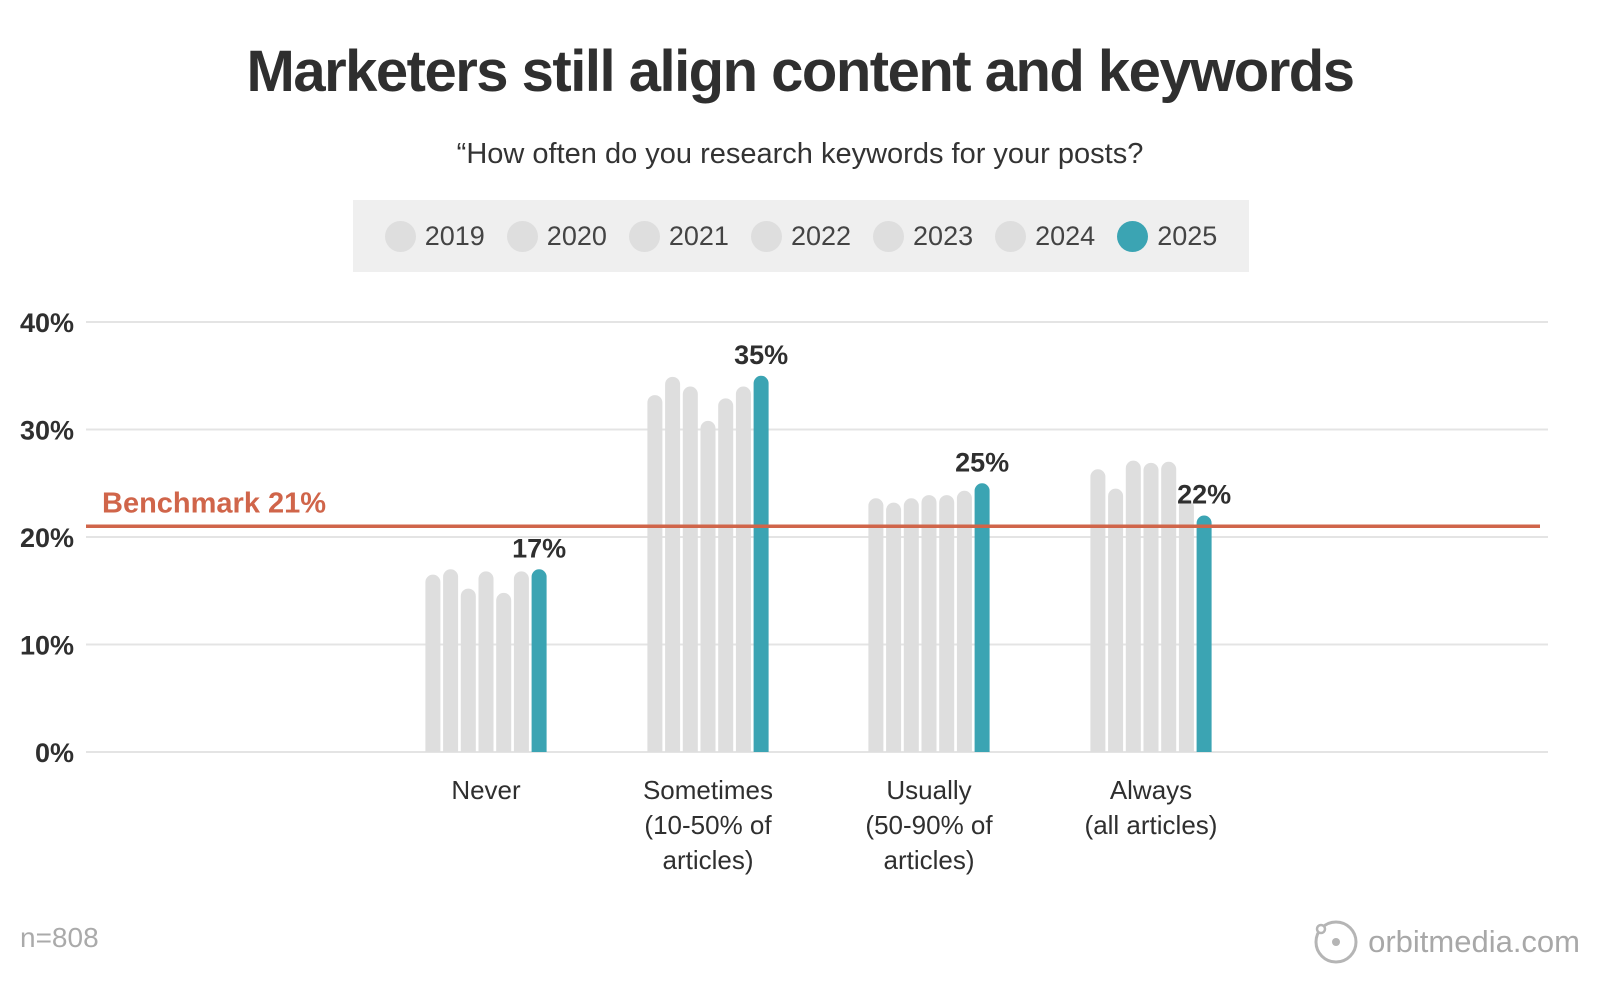 This screenshot has width=1600, height=984. Describe the element at coordinates (1151, 790) in the screenshot. I see `category-label: Always` at that location.